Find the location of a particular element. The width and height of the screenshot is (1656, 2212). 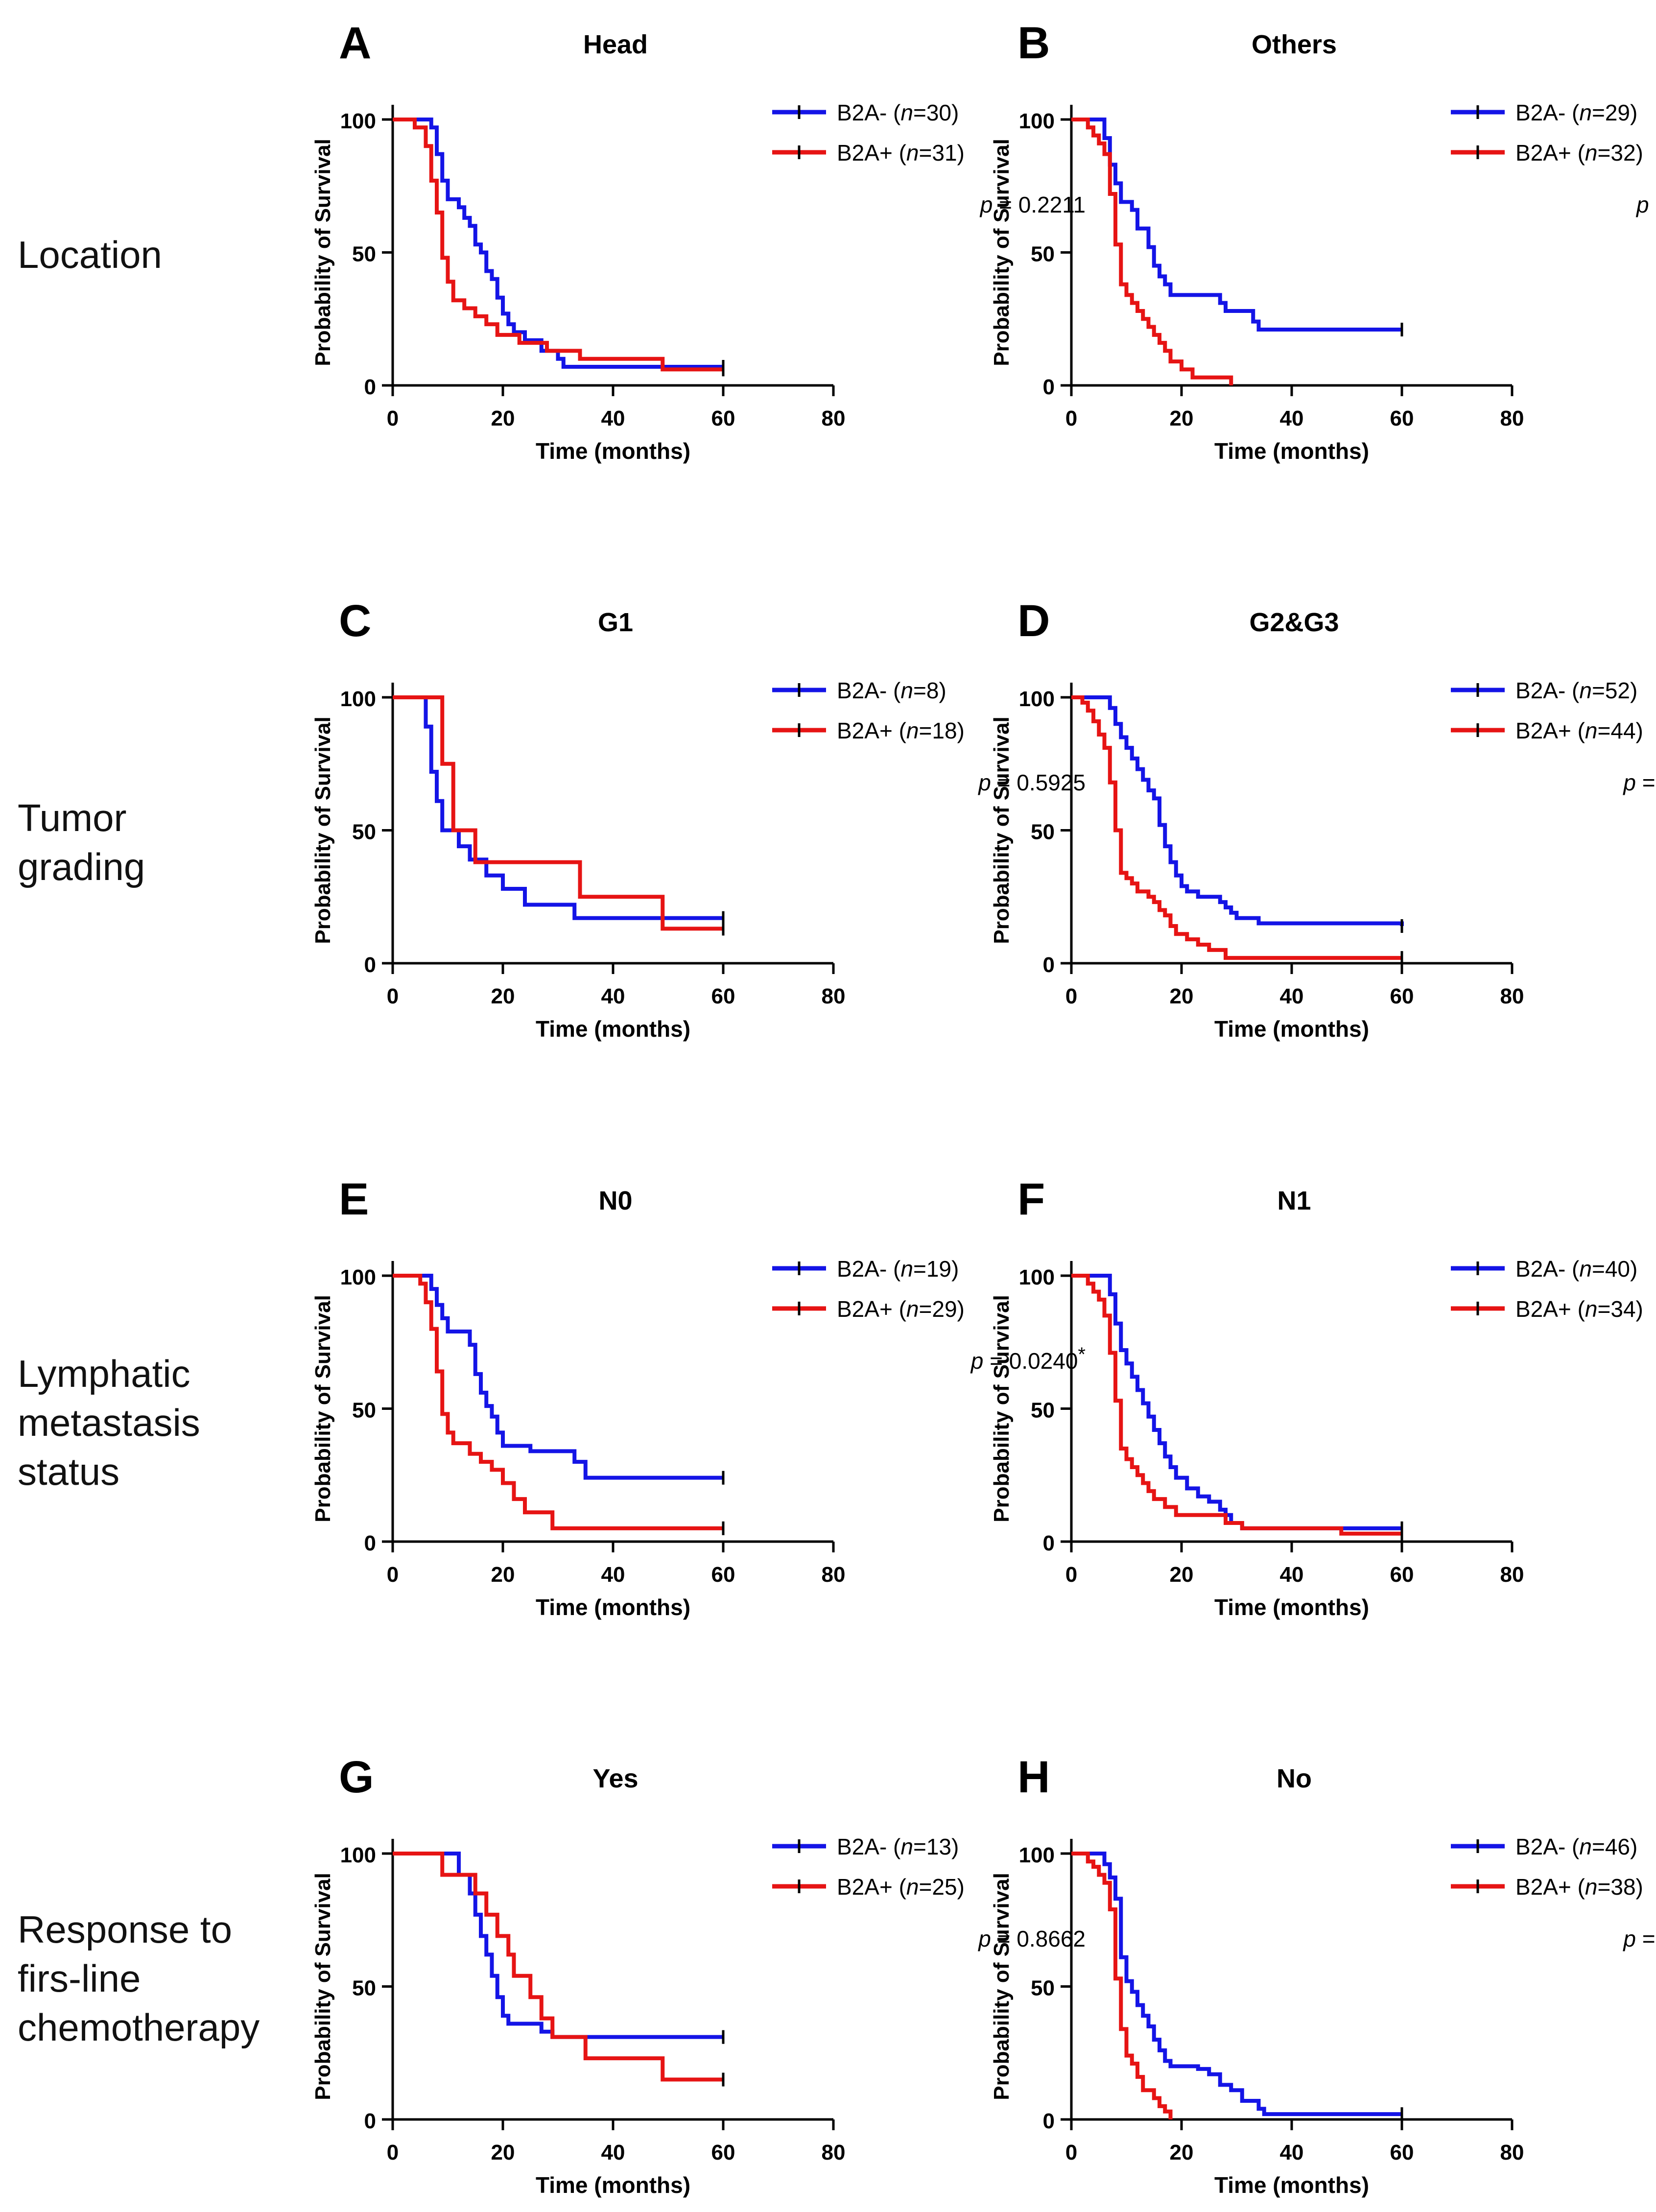

p-value: = 0.5925 is located at coordinates (1038, 782).